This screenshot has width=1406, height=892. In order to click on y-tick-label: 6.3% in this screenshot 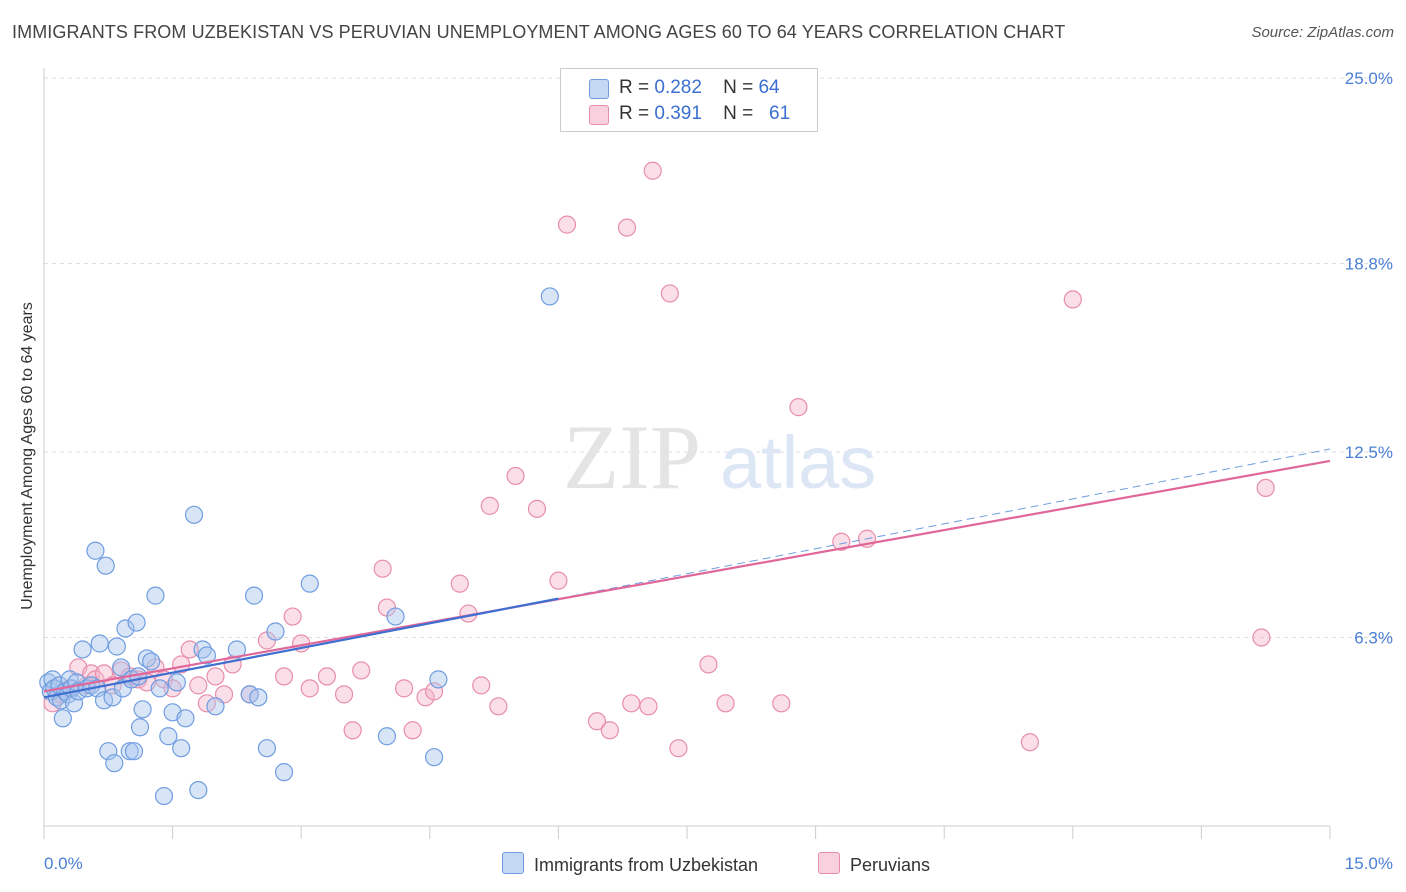, I will do `click(1373, 638)`.